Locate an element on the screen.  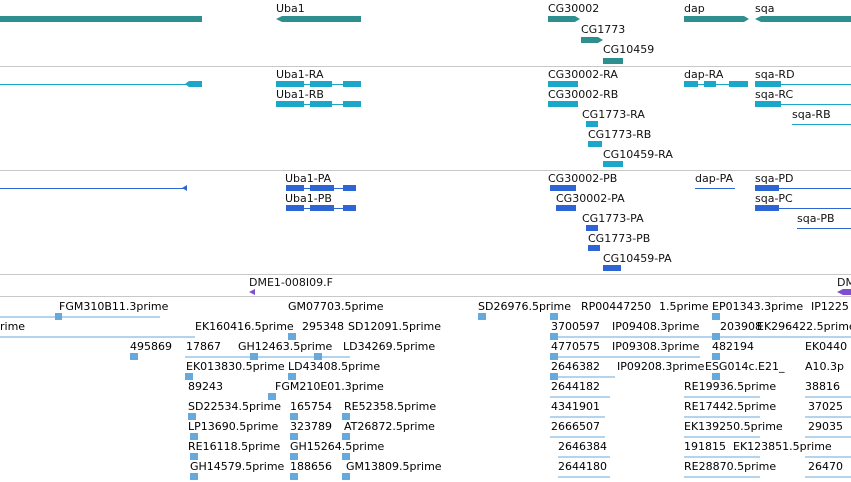
transcript-label: sqa-RC is located at coordinates (774, 94).